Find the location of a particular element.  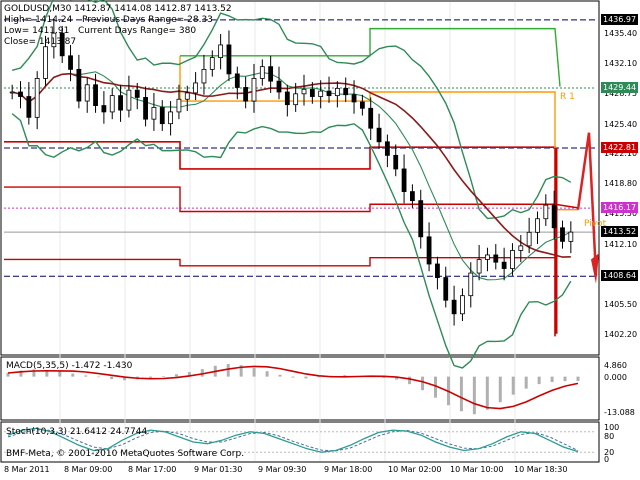

price-tag: 1416.17 is located at coordinates (620, 208).